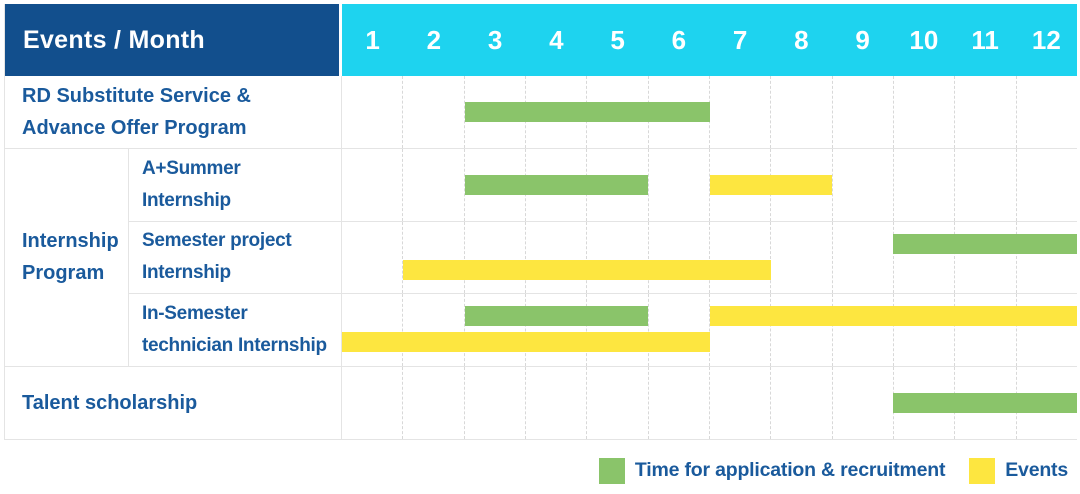  I want to click on month-header-cell: 10, so click(924, 39).